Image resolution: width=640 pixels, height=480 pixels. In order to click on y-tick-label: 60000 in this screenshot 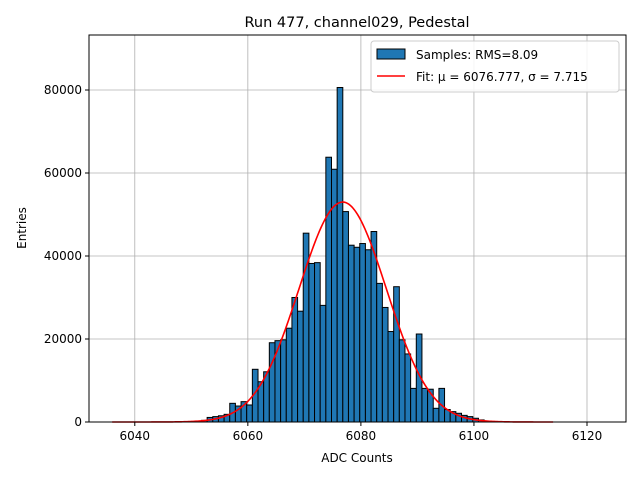, I will do `click(63, 173)`.